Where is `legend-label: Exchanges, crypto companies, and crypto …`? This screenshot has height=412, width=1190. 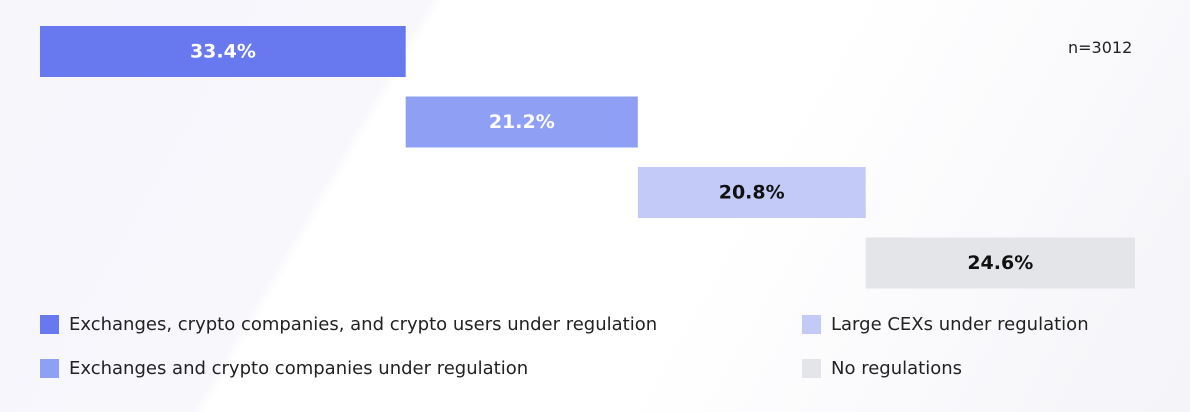 legend-label: Exchanges, crypto companies, and crypto … is located at coordinates (363, 324).